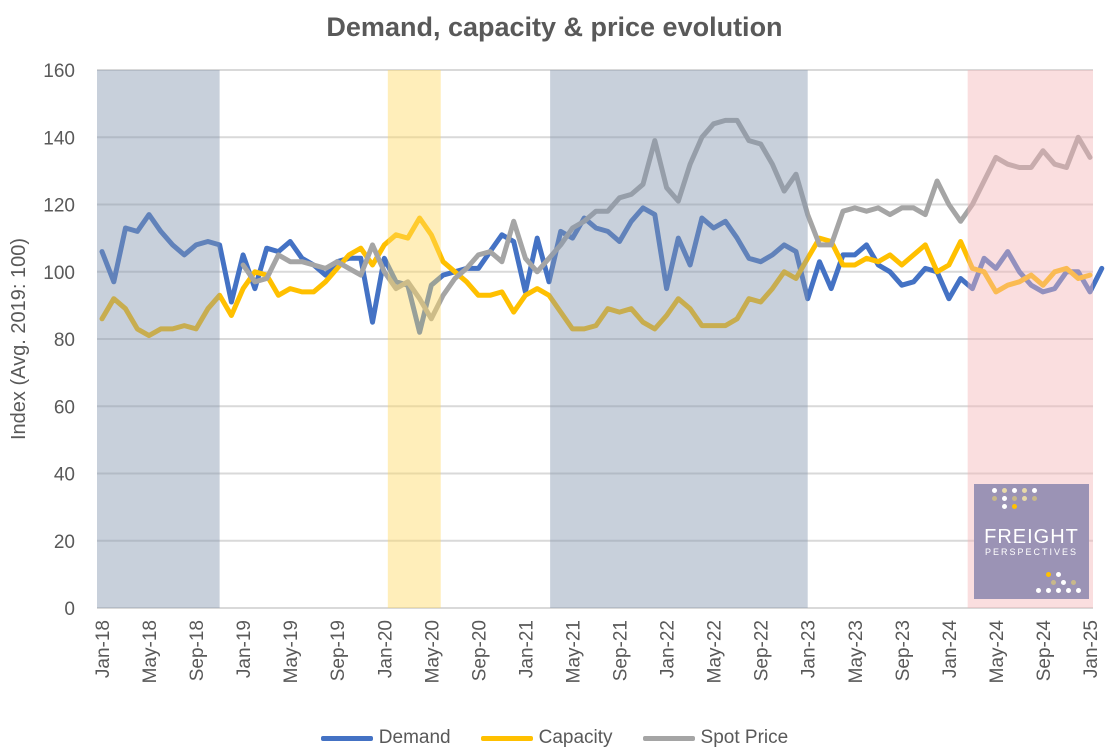 The width and height of the screenshot is (1109, 756). Describe the element at coordinates (19, 339) in the screenshot. I see `y-axis-label: Index (Avg. 2019: 100)` at that location.